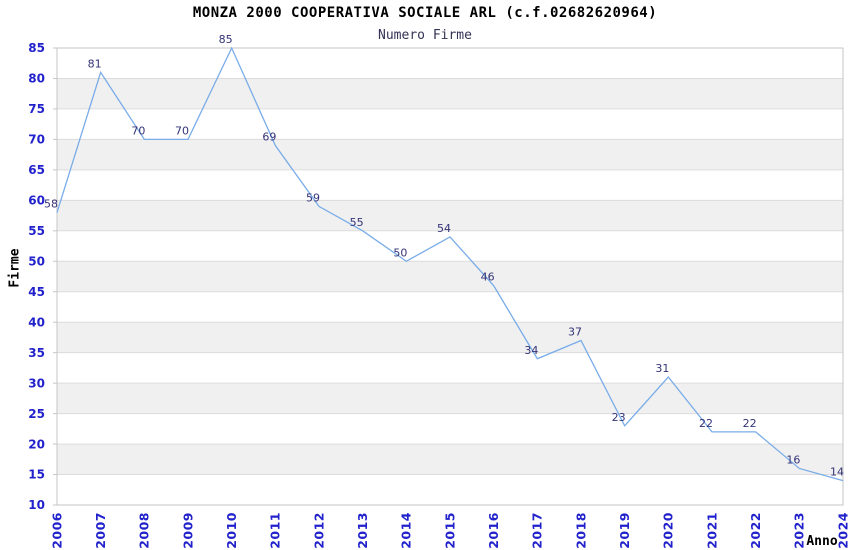 This screenshot has width=850, height=550. I want to click on data-label: 31, so click(662, 368).